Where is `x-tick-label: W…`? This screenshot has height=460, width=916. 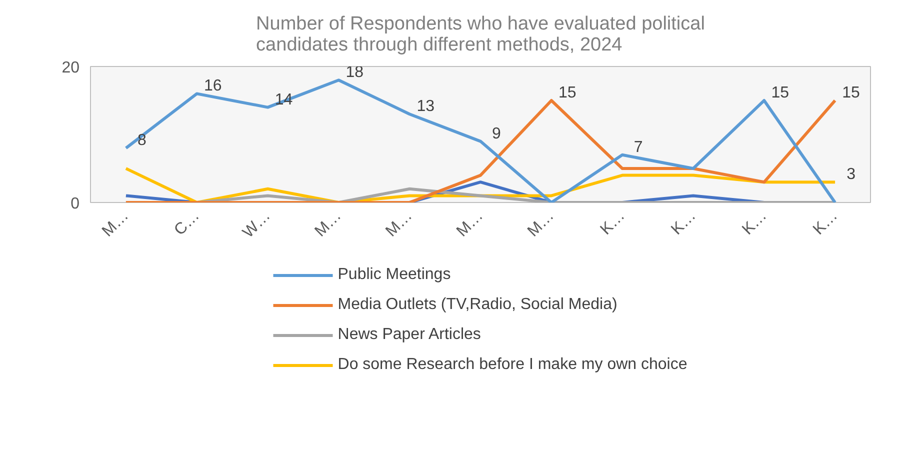 x-tick-label: W… is located at coordinates (257, 224).